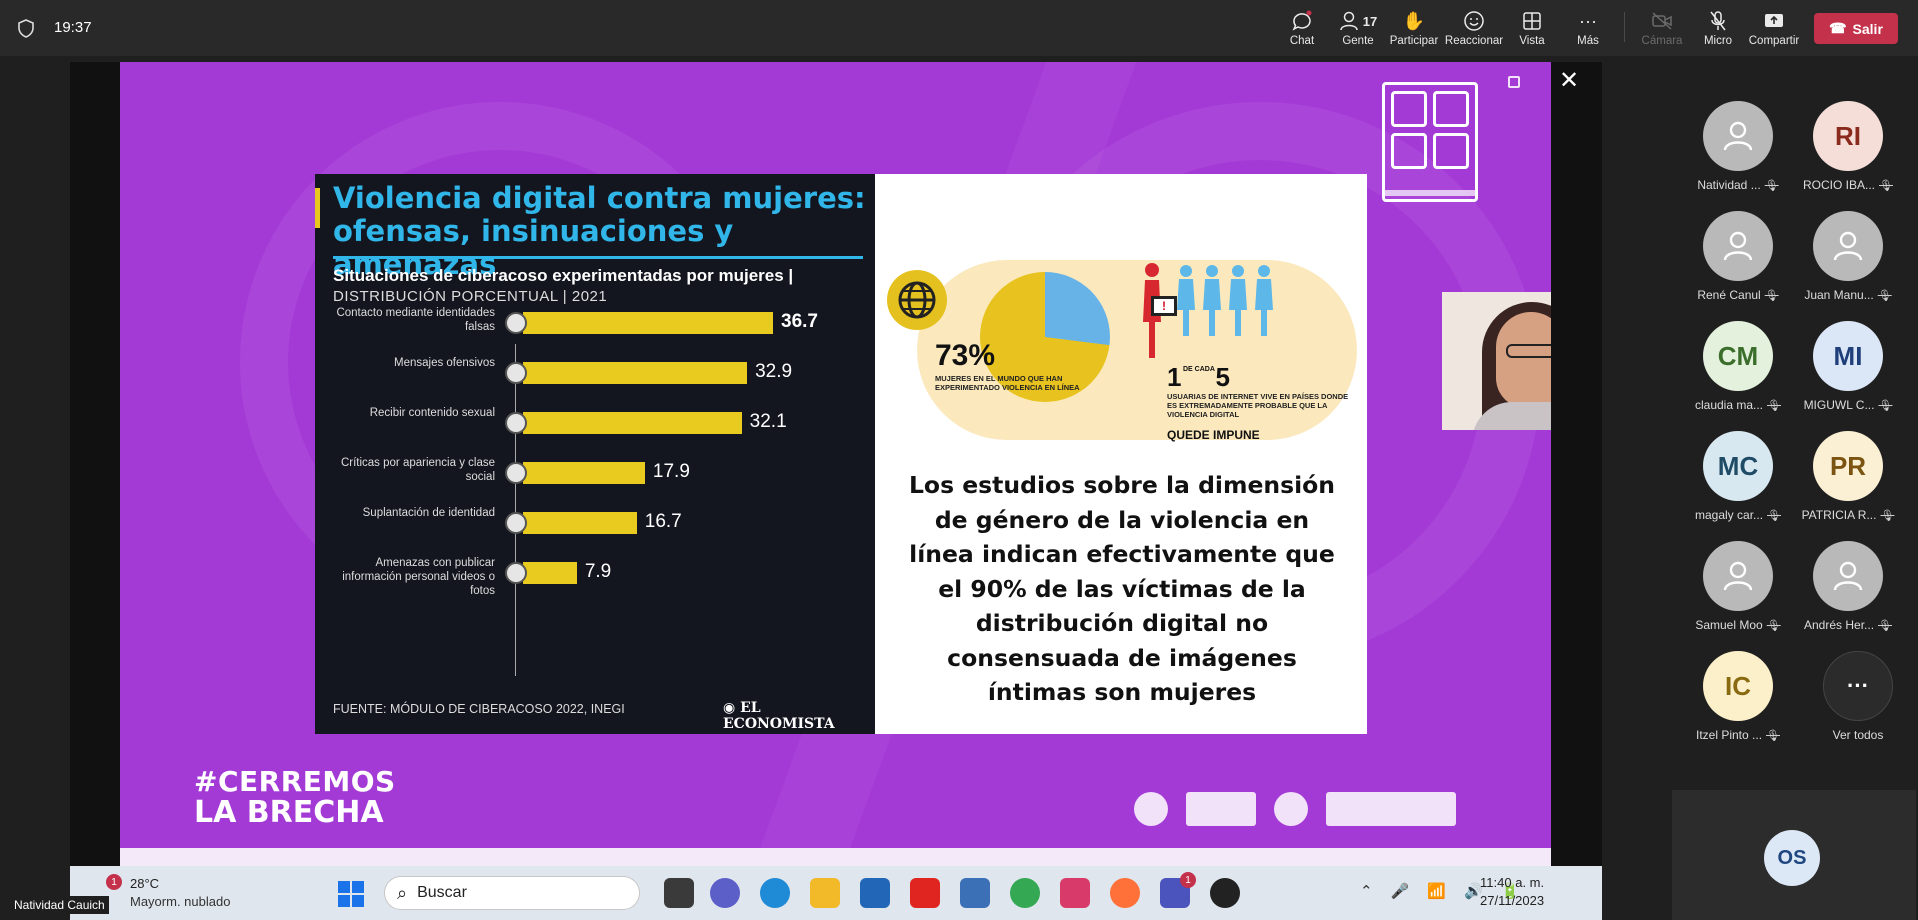 This screenshot has width=1918, height=920. What do you see at coordinates (1738, 591) in the screenshot?
I see `participant-tile: Samuel Moo 🎙` at bounding box center [1738, 591].